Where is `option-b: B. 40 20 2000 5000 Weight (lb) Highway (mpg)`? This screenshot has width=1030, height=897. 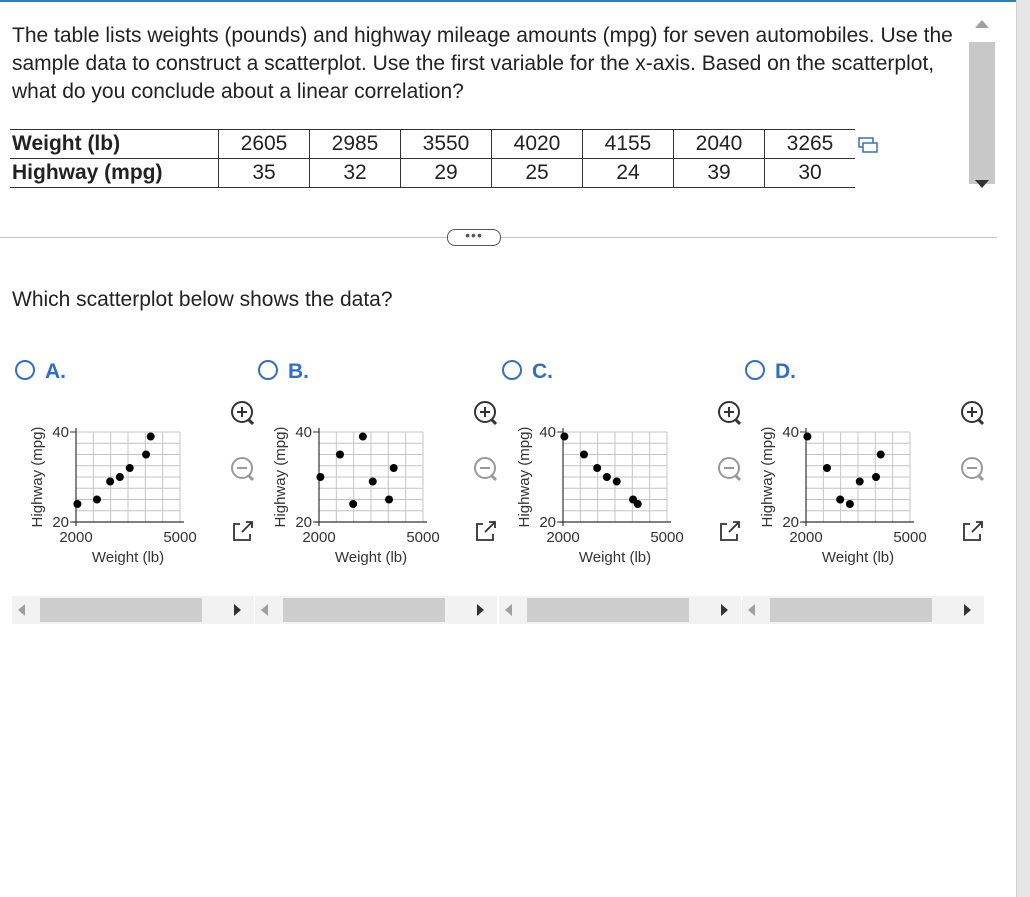 option-b: B. 40 20 2000 5000 Weight (lb) Highway (mpg) is located at coordinates (376, 490).